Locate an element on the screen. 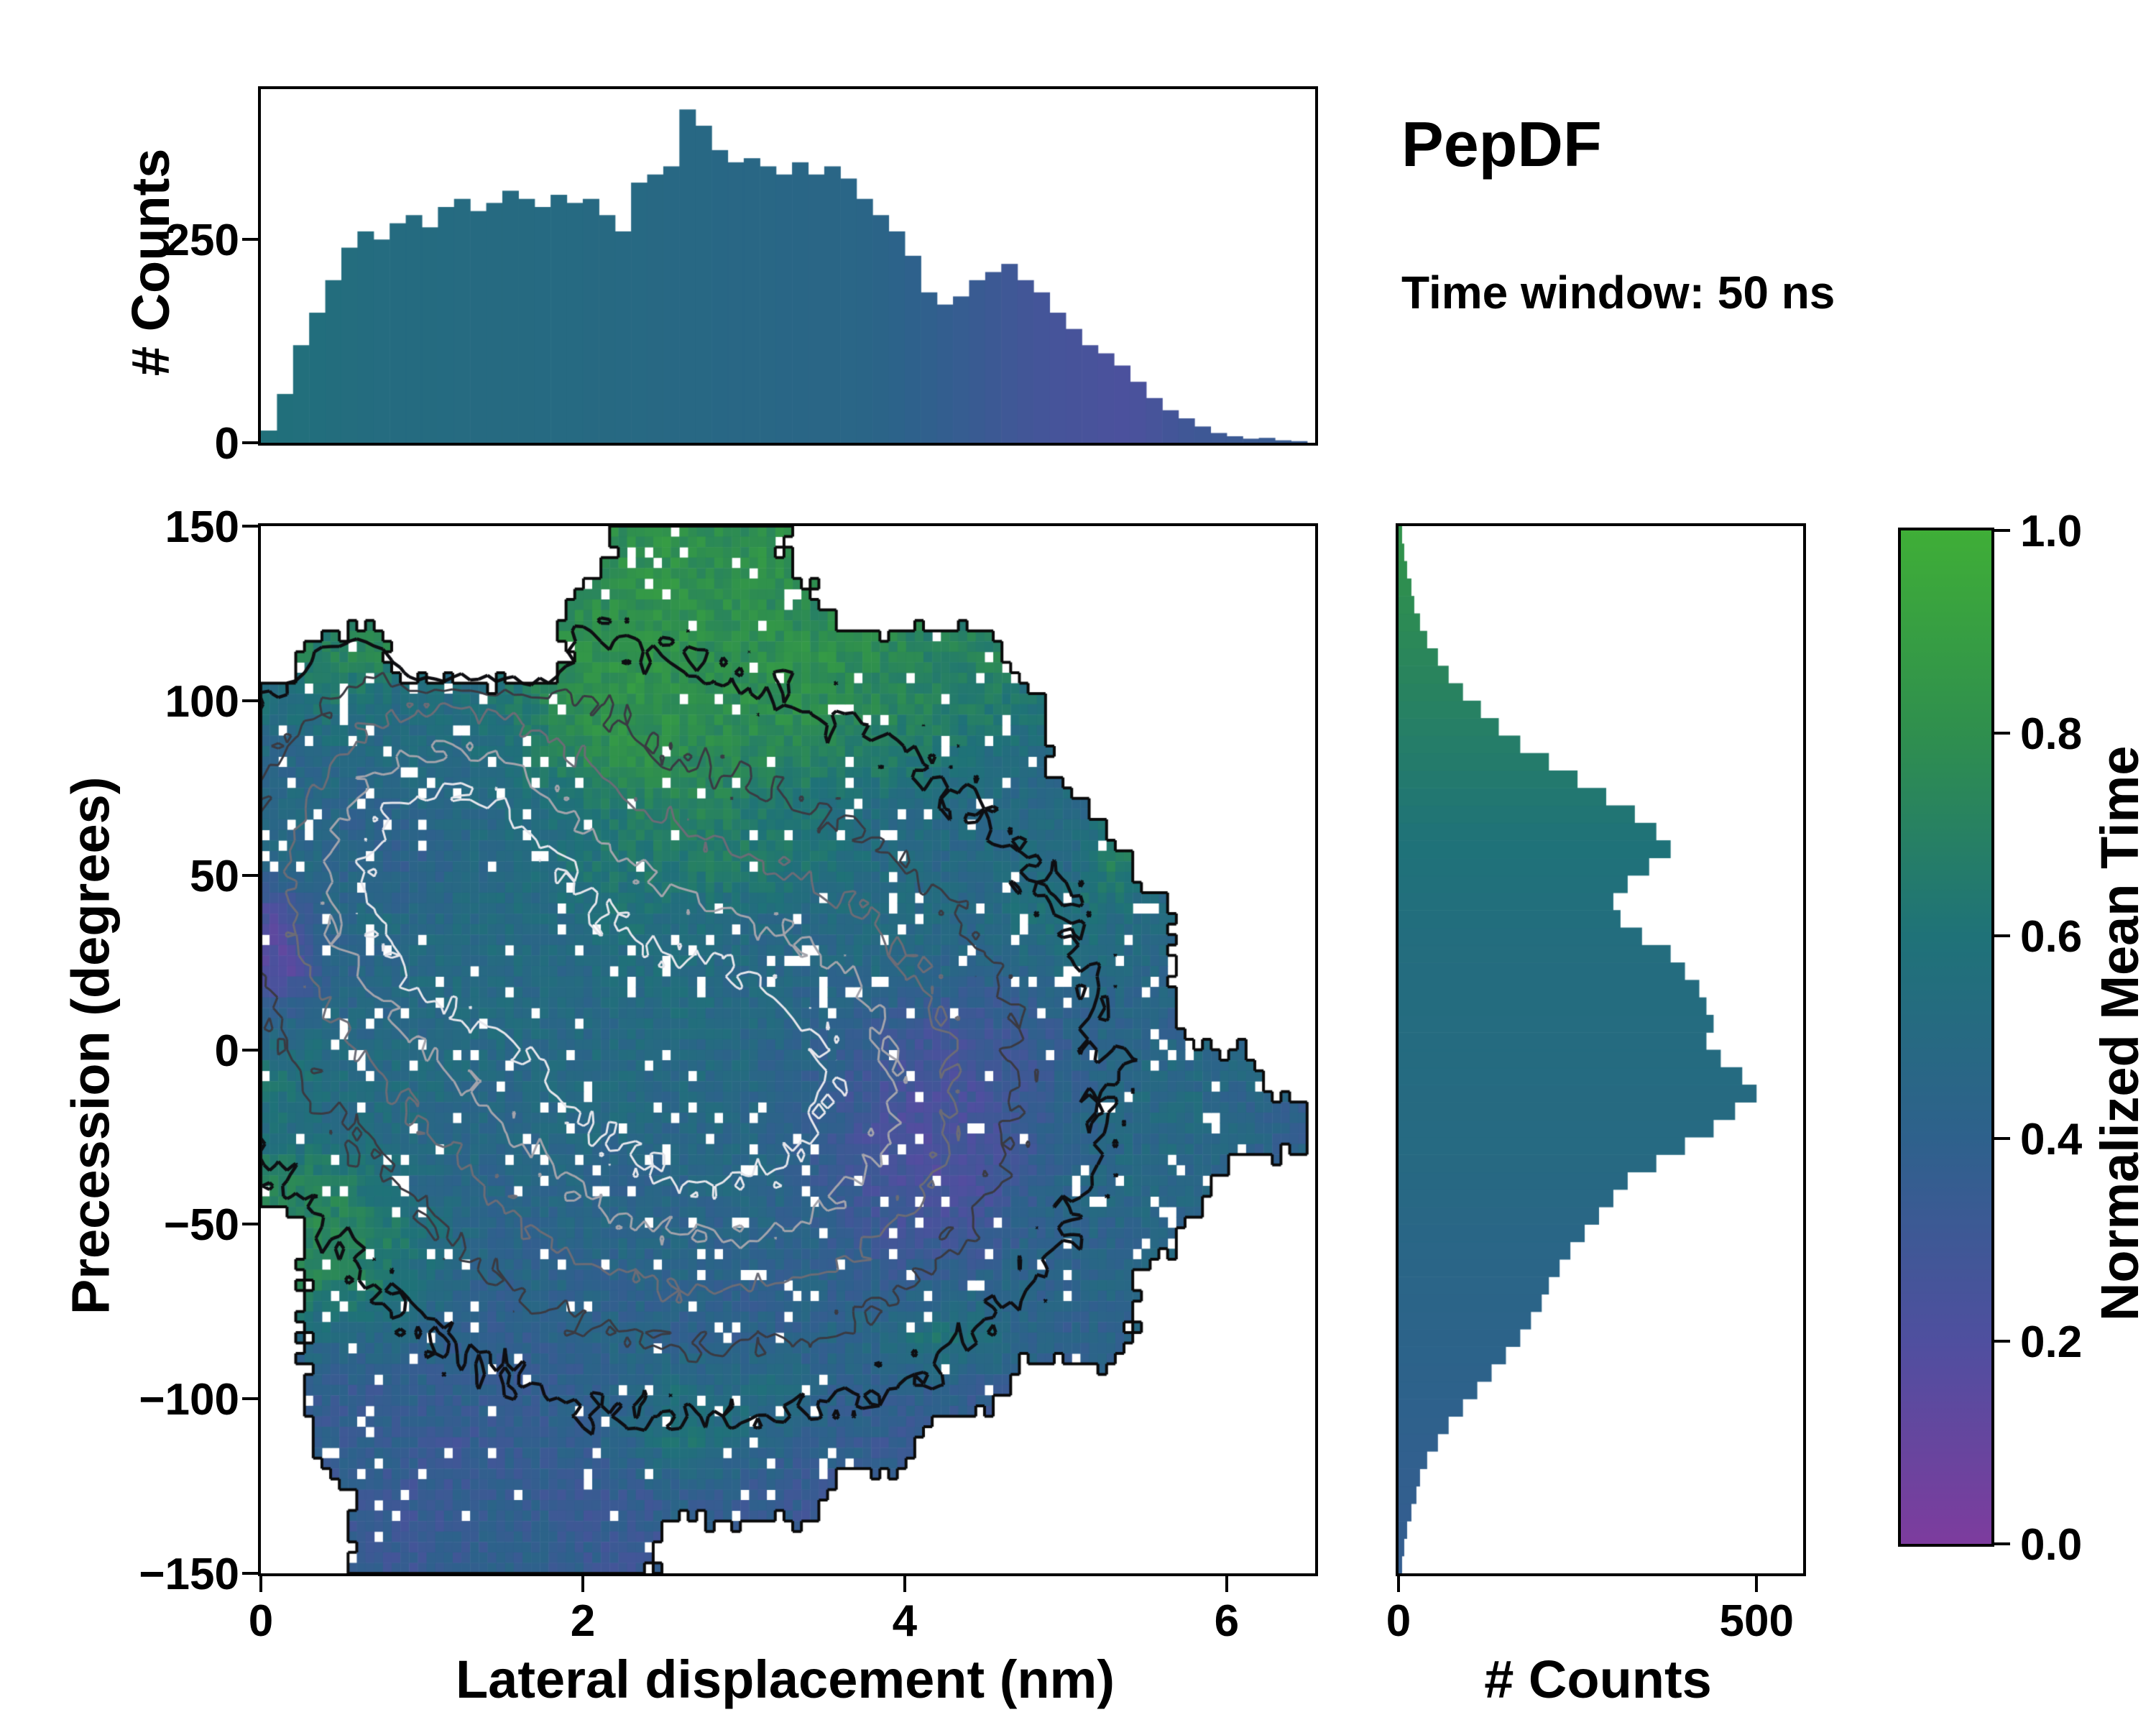  tick-label: −50 is located at coordinates (201, 1225).